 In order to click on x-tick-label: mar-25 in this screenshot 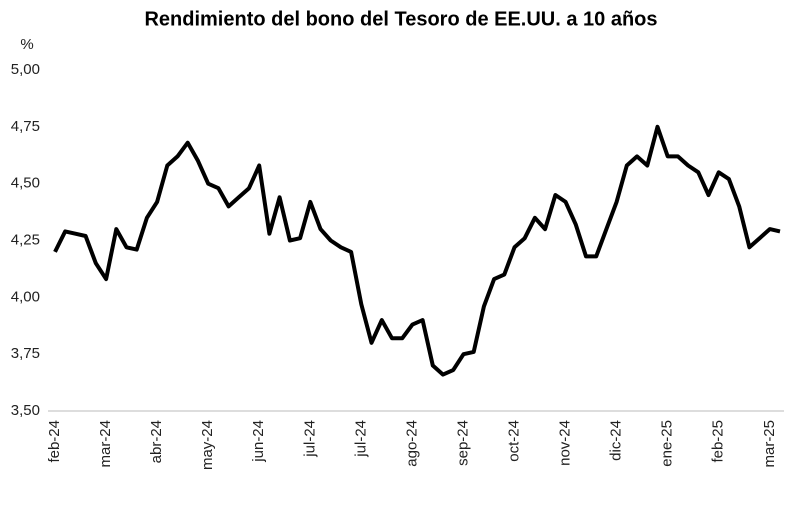, I will do `click(769, 444)`.